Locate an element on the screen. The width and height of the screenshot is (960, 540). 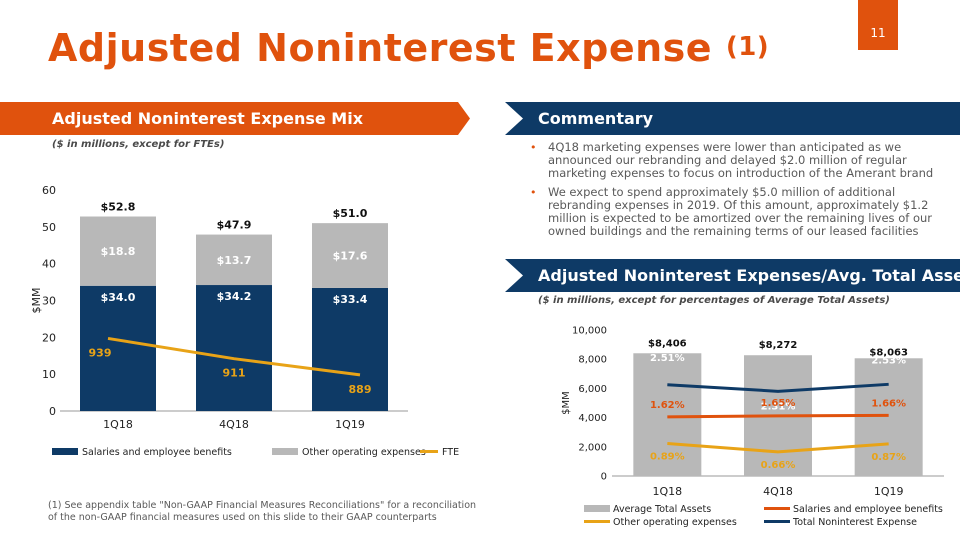
mix-total-value: $47.9 is located at coordinates (234, 225).